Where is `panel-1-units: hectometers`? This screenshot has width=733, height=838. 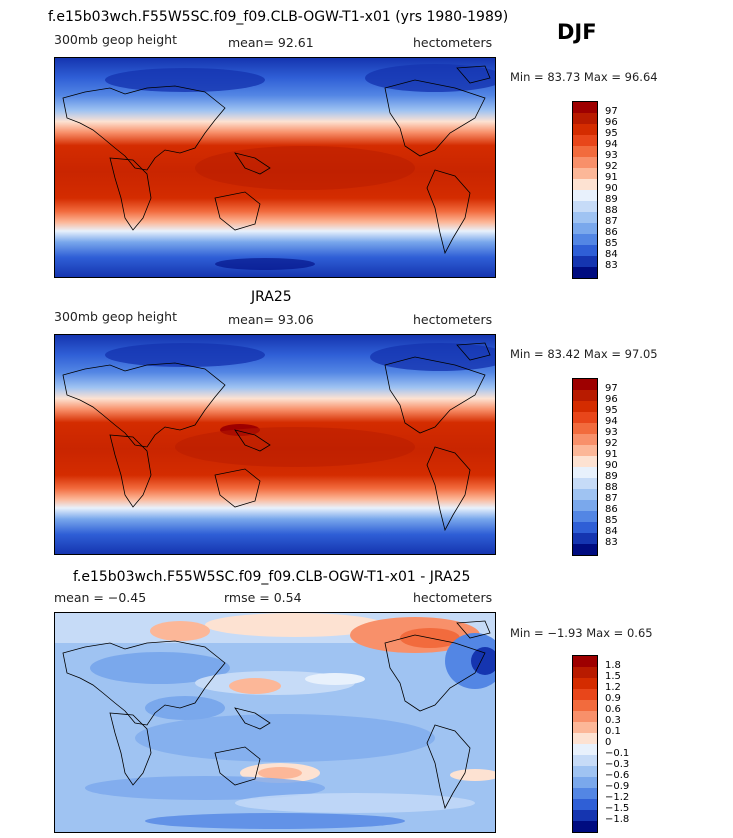
panel-1-units: hectometers is located at coordinates (453, 42).